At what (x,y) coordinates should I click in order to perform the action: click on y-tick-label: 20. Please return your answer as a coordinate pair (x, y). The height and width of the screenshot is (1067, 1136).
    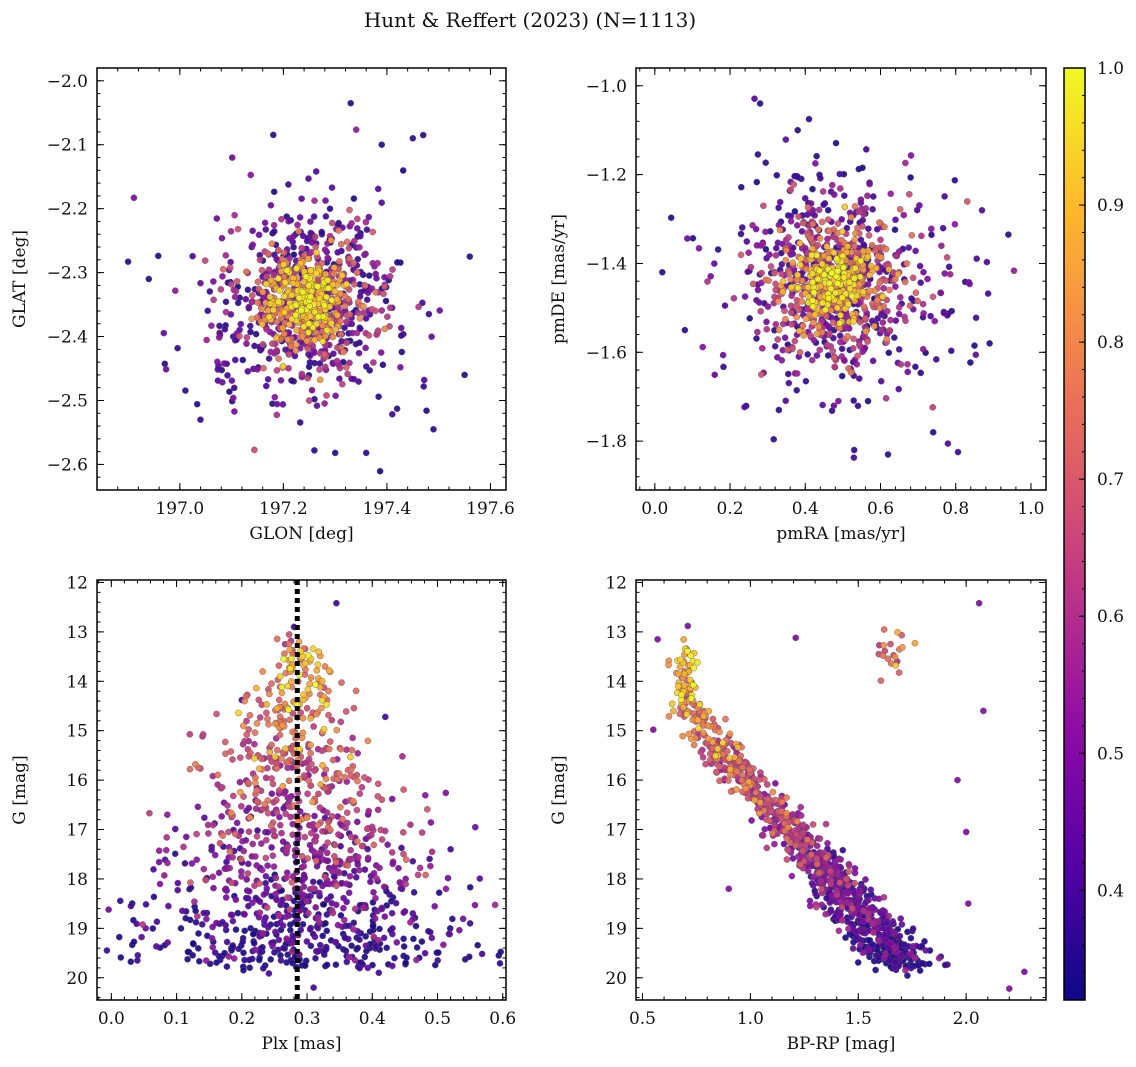
    Looking at the image, I should click on (77, 979).